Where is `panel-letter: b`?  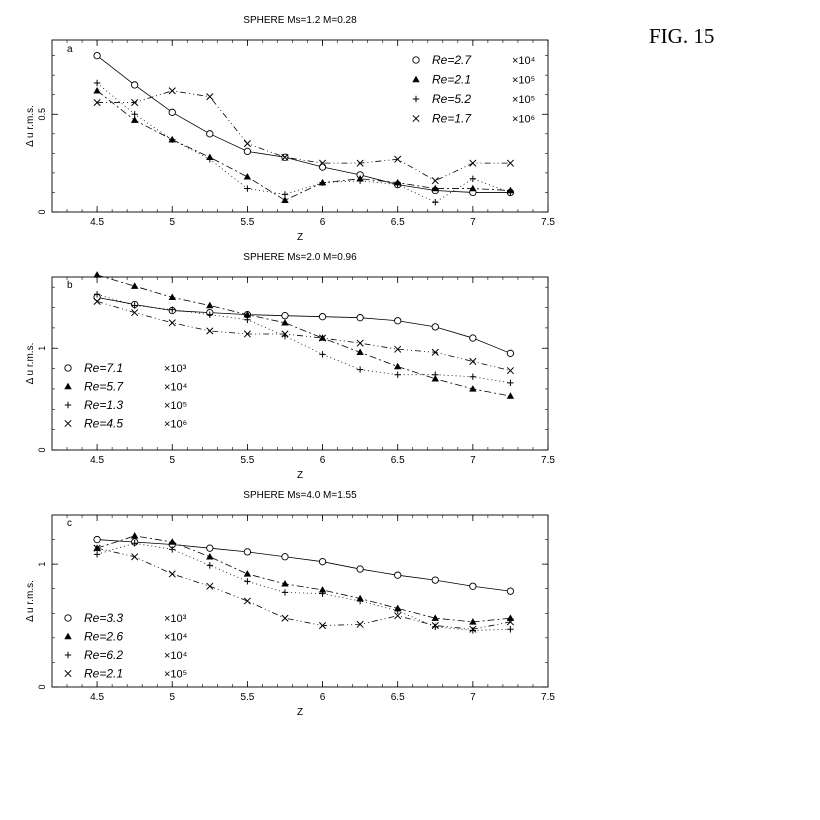
panel-letter: b is located at coordinates (70, 285).